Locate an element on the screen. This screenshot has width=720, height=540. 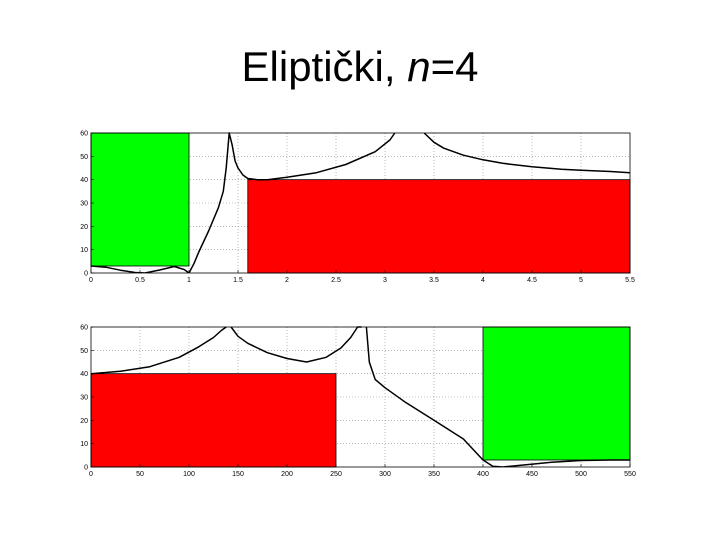
x-tick-label: 4 is located at coordinates (483, 280).